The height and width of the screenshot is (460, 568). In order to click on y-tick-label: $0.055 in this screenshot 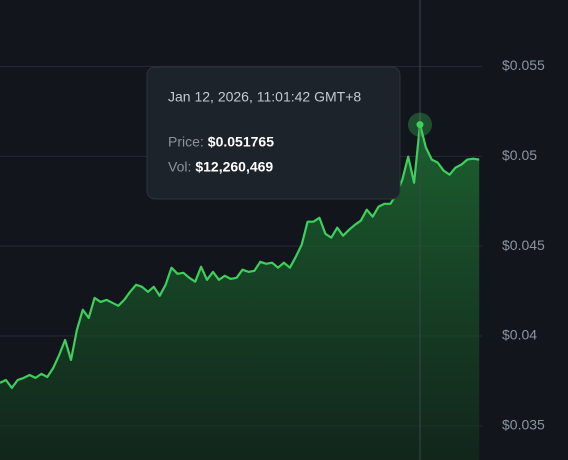, I will do `click(523, 65)`.